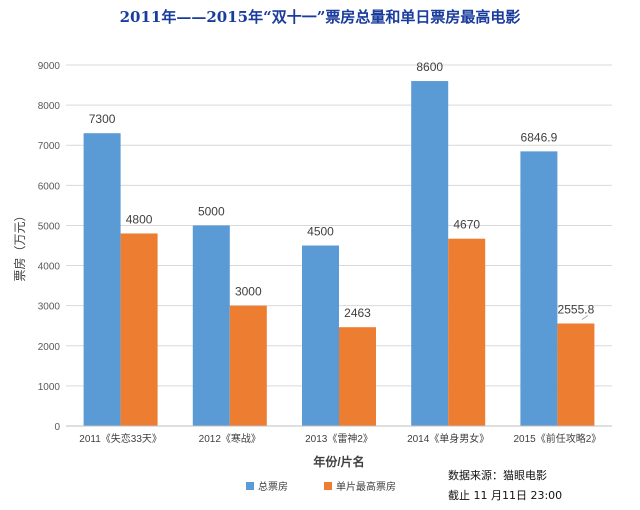  Describe the element at coordinates (505, 486) in the screenshot. I see `data-source-note: 数据来源：猫眼电影 截止 11 月11日 23:00` at that location.